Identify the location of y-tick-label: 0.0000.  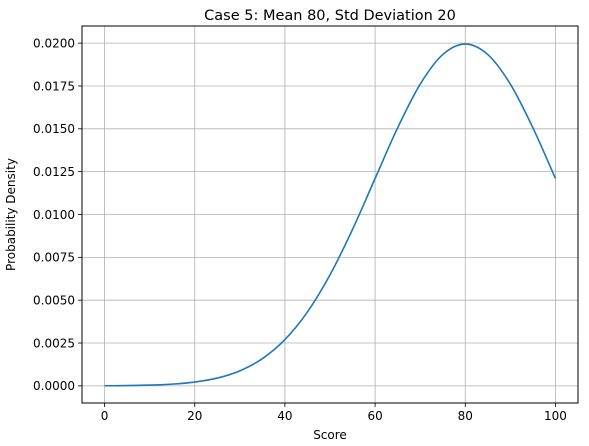
(54, 386).